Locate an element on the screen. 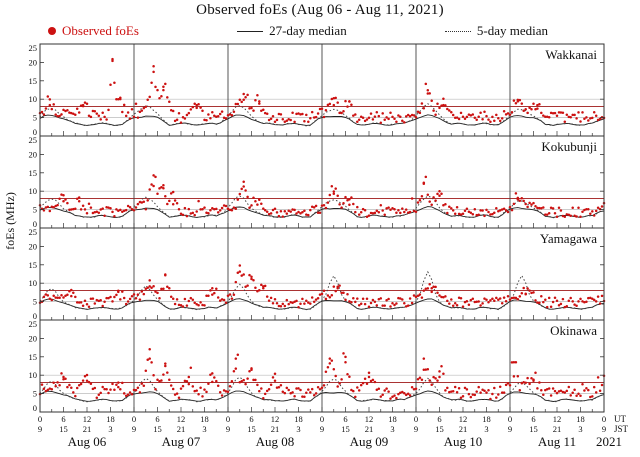  legend-label-5day: 5-day median is located at coordinates (512, 30).